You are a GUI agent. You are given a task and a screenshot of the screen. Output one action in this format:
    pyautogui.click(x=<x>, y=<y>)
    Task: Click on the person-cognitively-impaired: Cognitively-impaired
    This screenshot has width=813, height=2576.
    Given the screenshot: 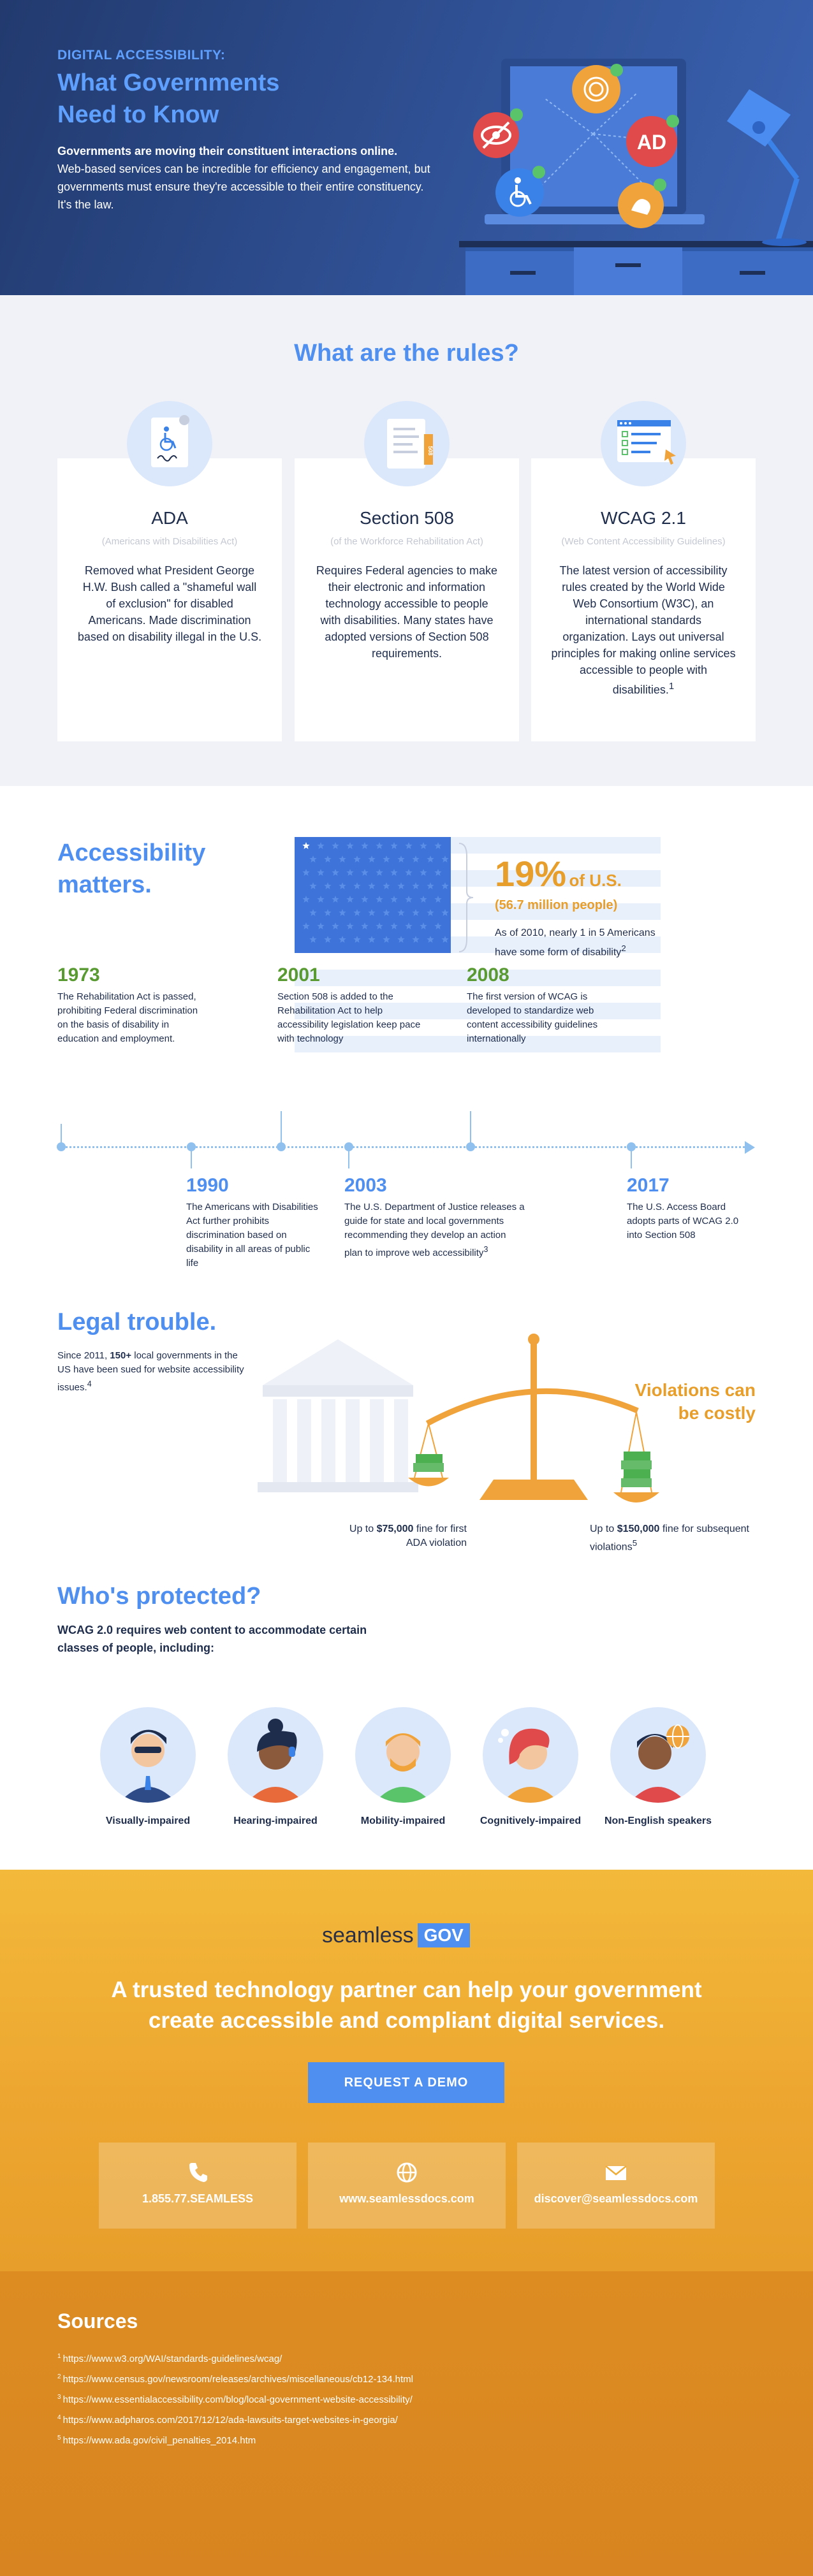 What is the action you would take?
    pyautogui.click(x=531, y=1767)
    